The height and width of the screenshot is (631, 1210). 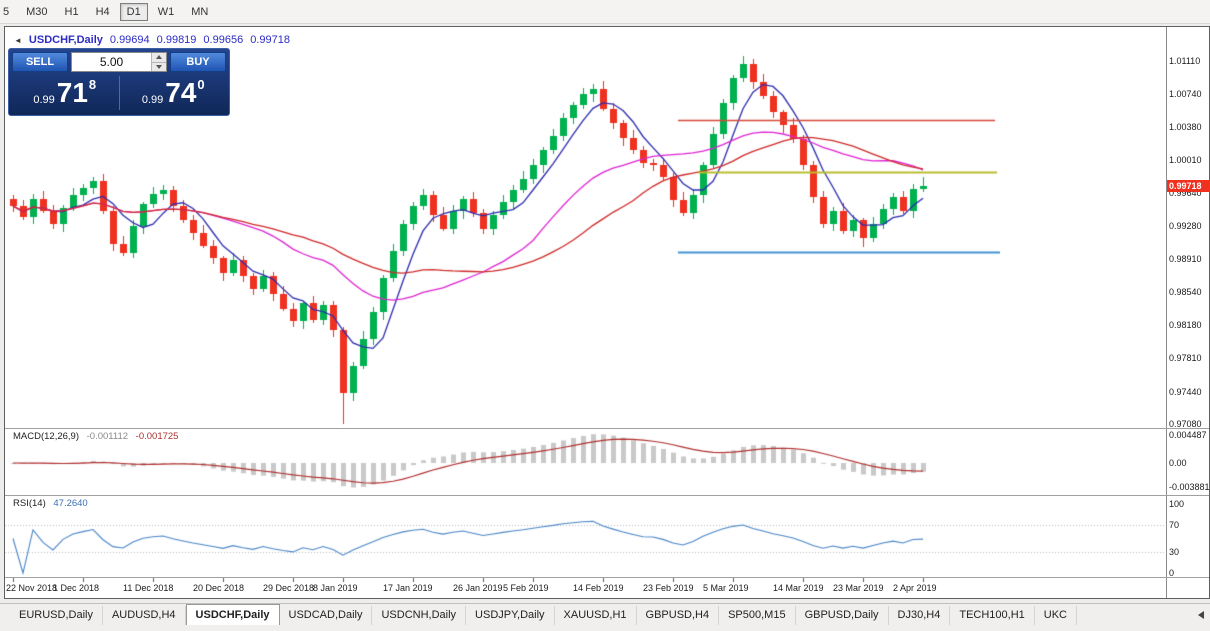 What do you see at coordinates (842, 615) in the screenshot?
I see `chart-tab: GBPUSD,Daily` at bounding box center [842, 615].